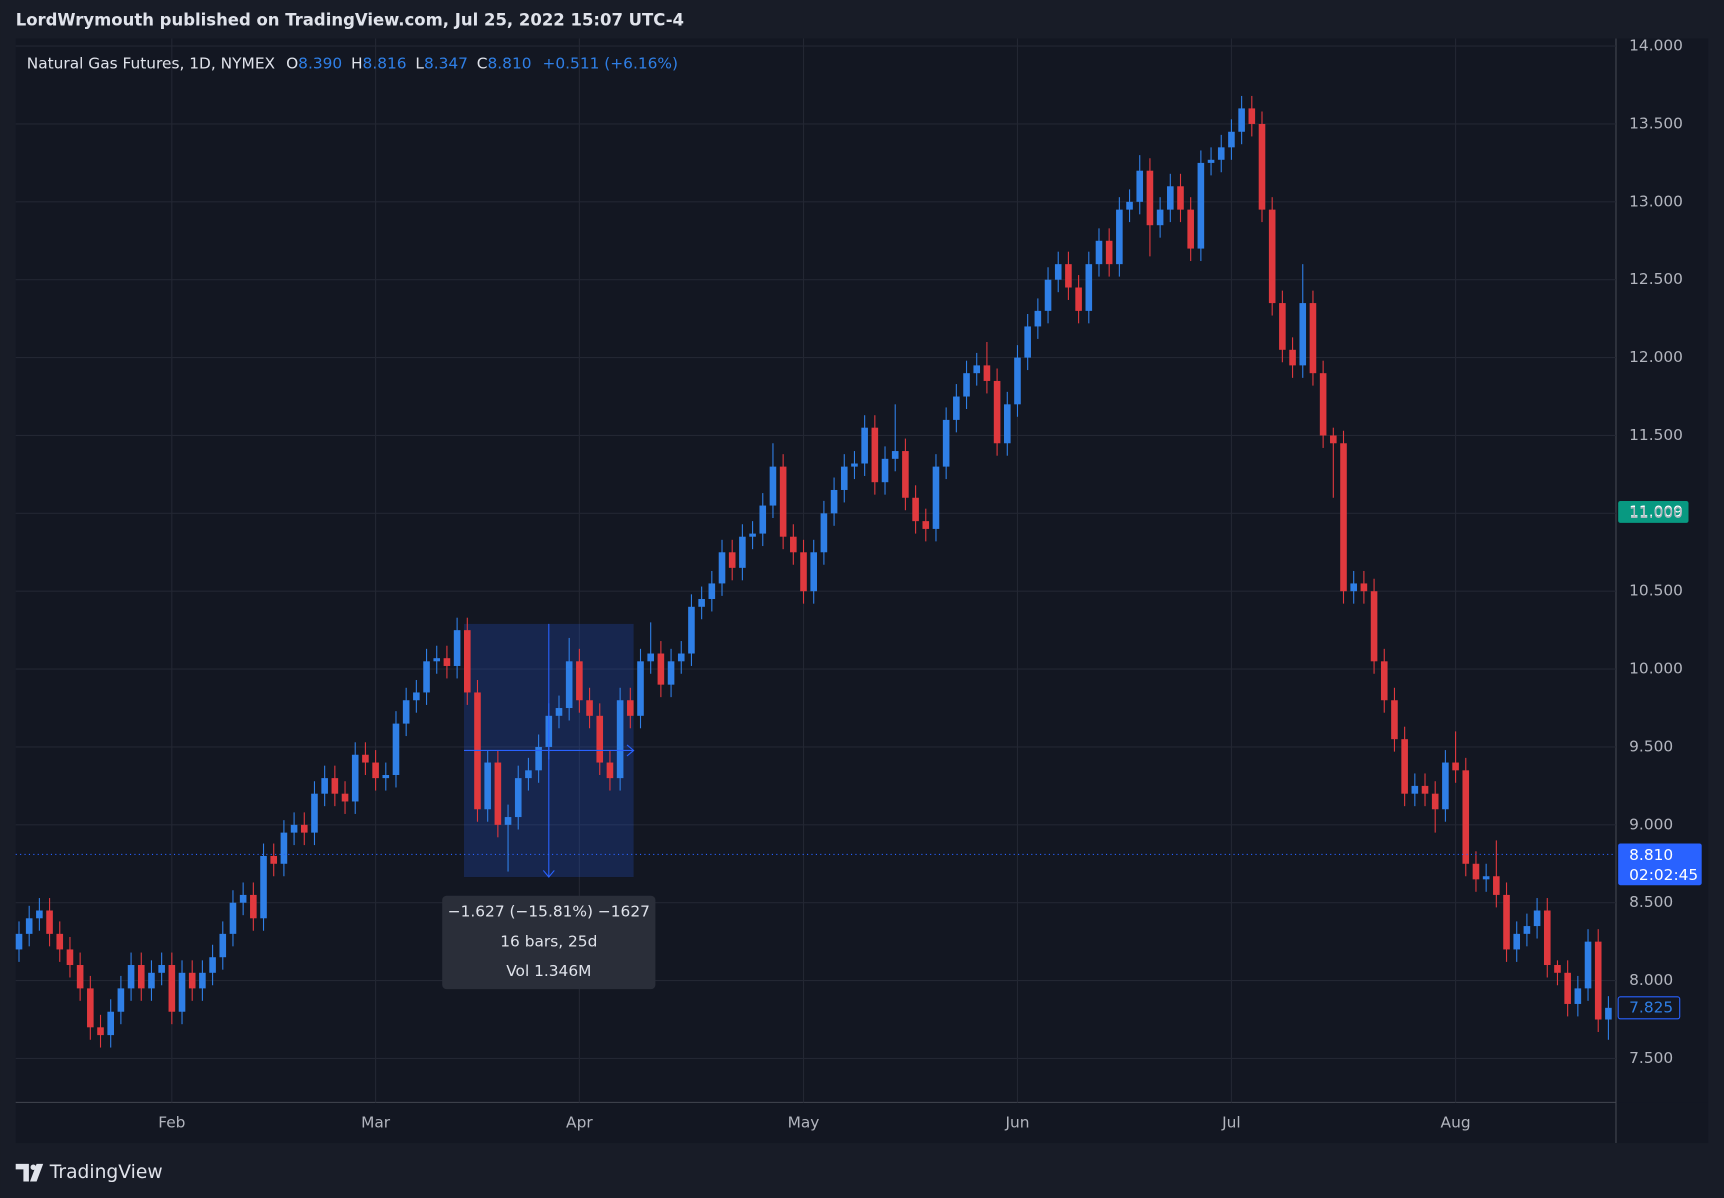  What do you see at coordinates (1656, 669) in the screenshot?
I see `y-tick-label: 10.000` at bounding box center [1656, 669].